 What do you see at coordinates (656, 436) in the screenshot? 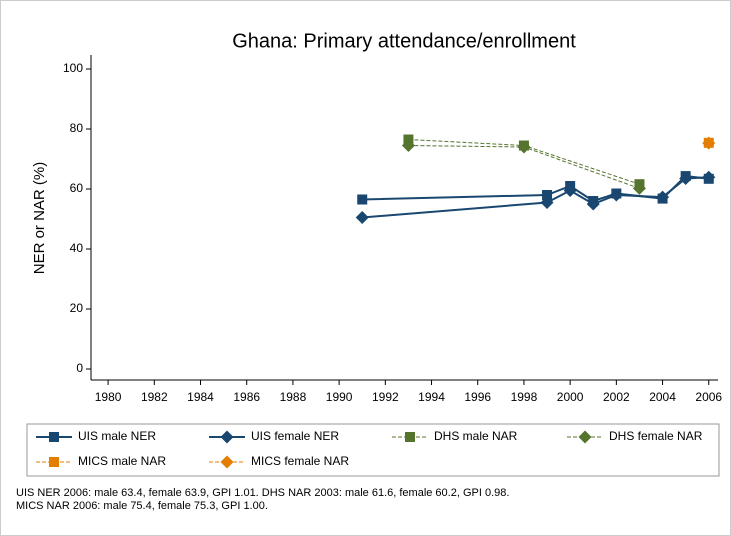
I see `legend-label: DHS female NAR` at bounding box center [656, 436].